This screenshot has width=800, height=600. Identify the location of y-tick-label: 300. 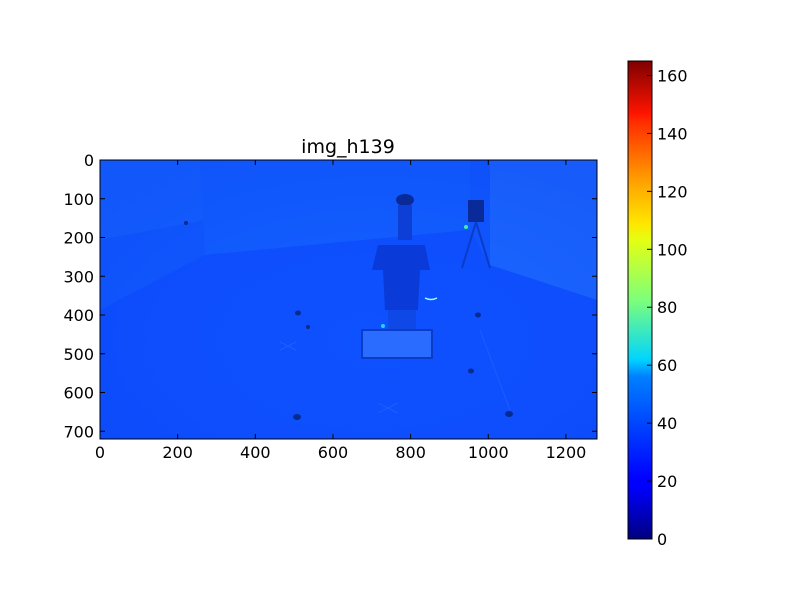
(78, 276).